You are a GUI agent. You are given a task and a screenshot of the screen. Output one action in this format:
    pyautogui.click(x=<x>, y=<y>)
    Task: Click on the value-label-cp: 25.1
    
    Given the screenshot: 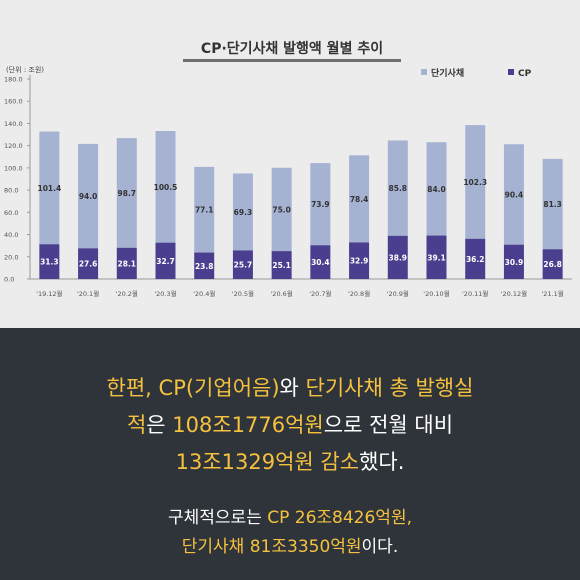 What is the action you would take?
    pyautogui.click(x=281, y=265)
    